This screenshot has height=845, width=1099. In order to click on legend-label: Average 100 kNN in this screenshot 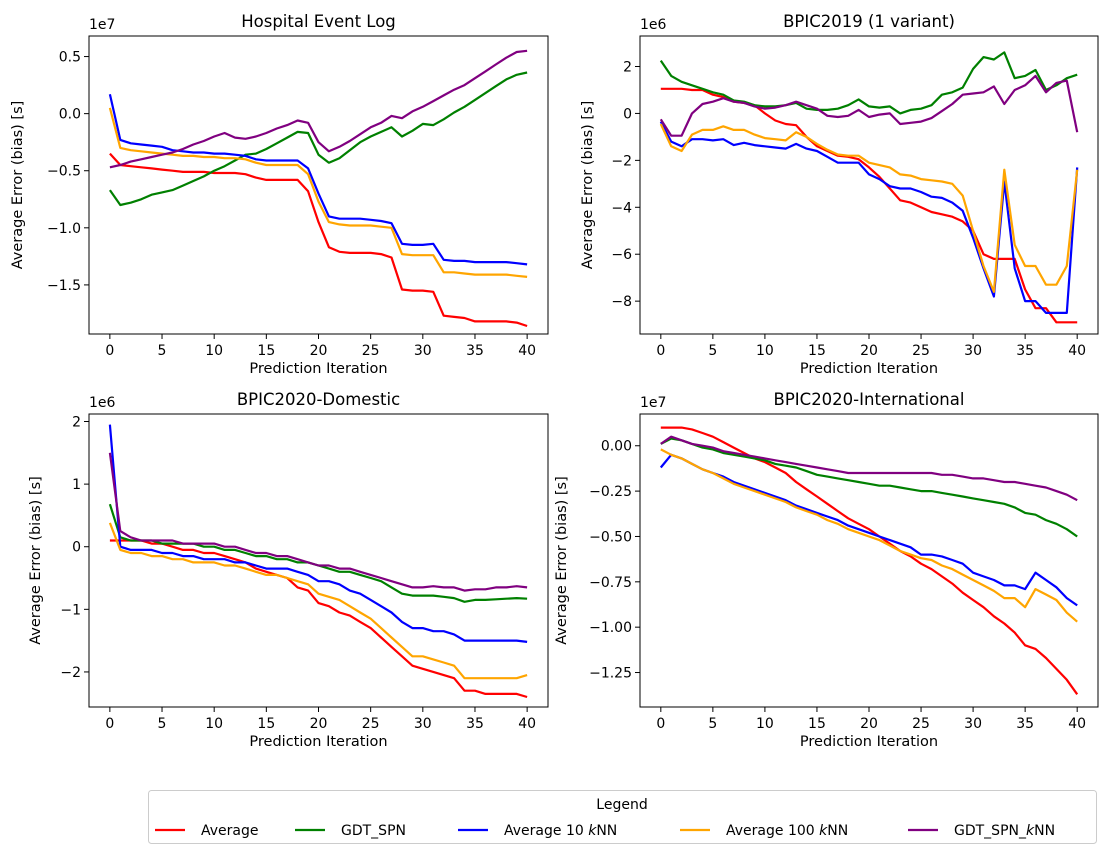, I will do `click(787, 831)`.